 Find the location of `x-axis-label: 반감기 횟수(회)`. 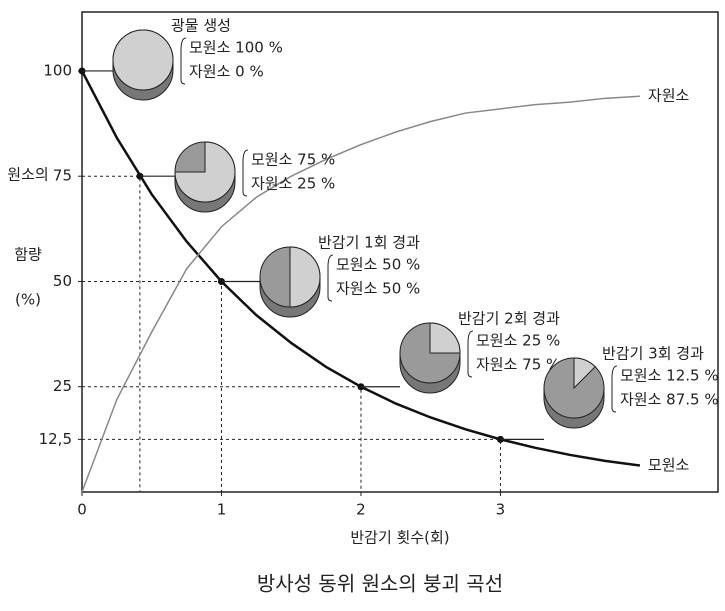

x-axis-label: 반감기 횟수(회) is located at coordinates (399, 538).